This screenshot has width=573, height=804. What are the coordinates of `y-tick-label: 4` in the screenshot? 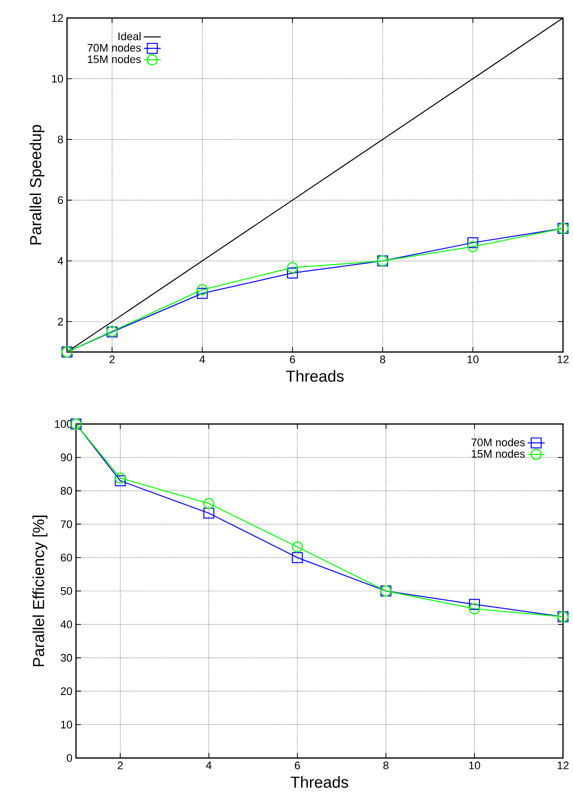 It's located at (61, 261).